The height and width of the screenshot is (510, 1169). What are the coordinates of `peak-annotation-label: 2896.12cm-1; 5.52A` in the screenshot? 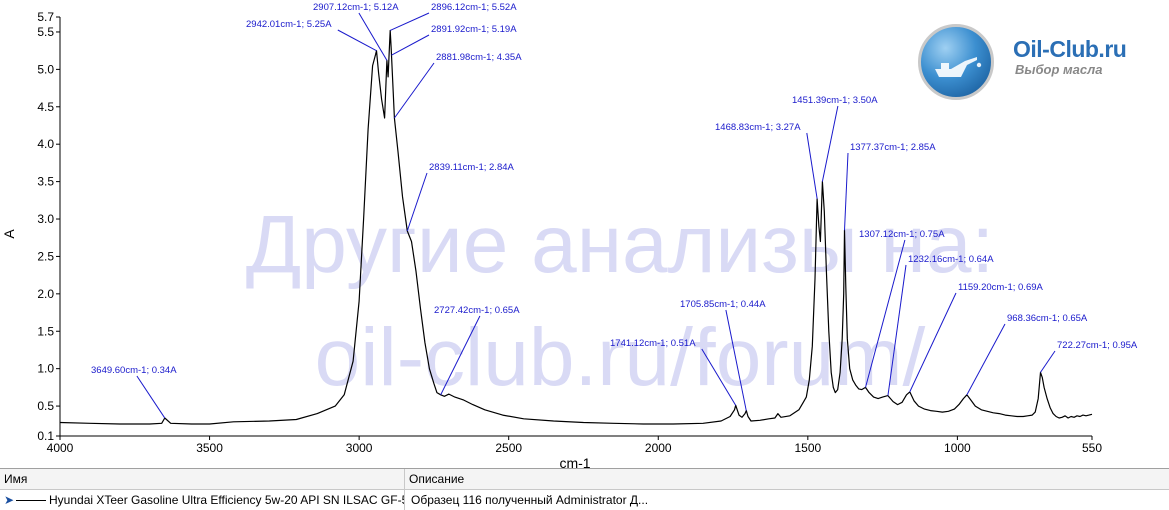 It's located at (474, 7).